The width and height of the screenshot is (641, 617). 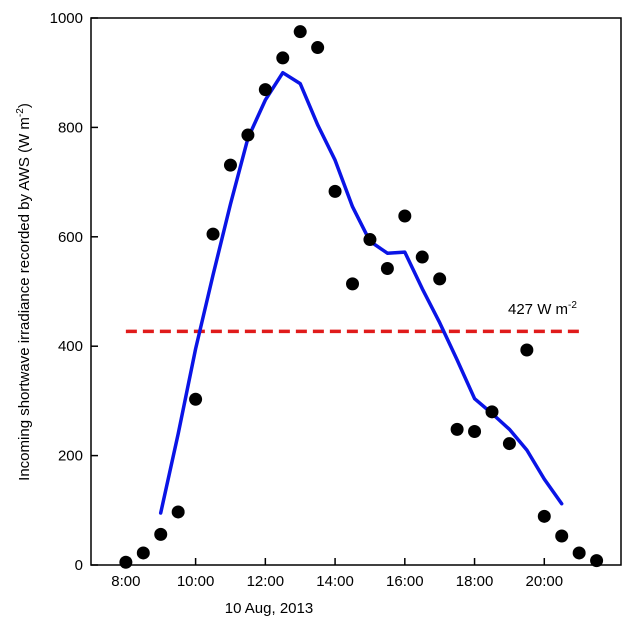 I want to click on x-tick-label: 16:00, so click(x=405, y=581).